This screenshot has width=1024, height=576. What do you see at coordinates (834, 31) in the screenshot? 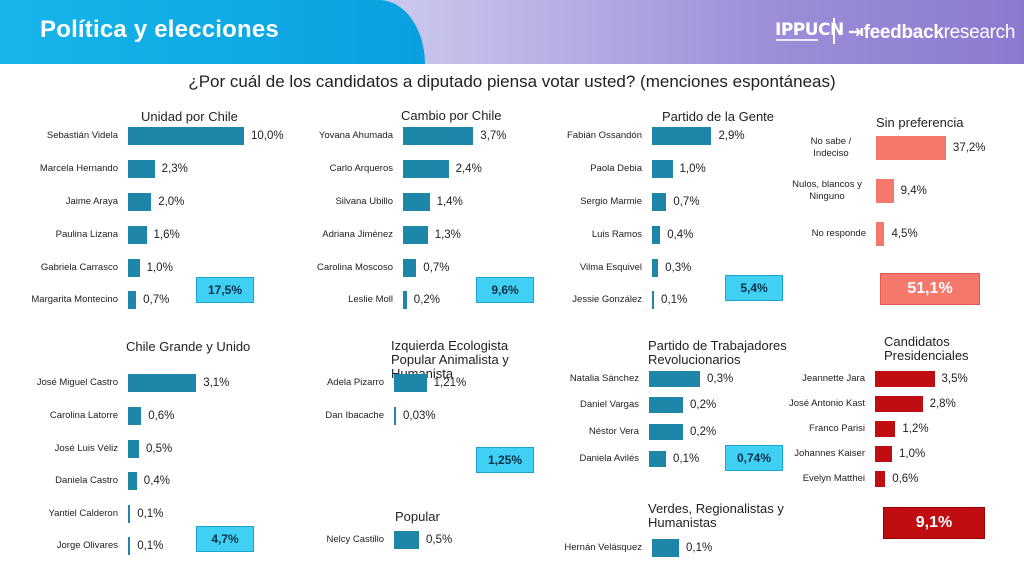
I see `logo-separator` at bounding box center [834, 31].